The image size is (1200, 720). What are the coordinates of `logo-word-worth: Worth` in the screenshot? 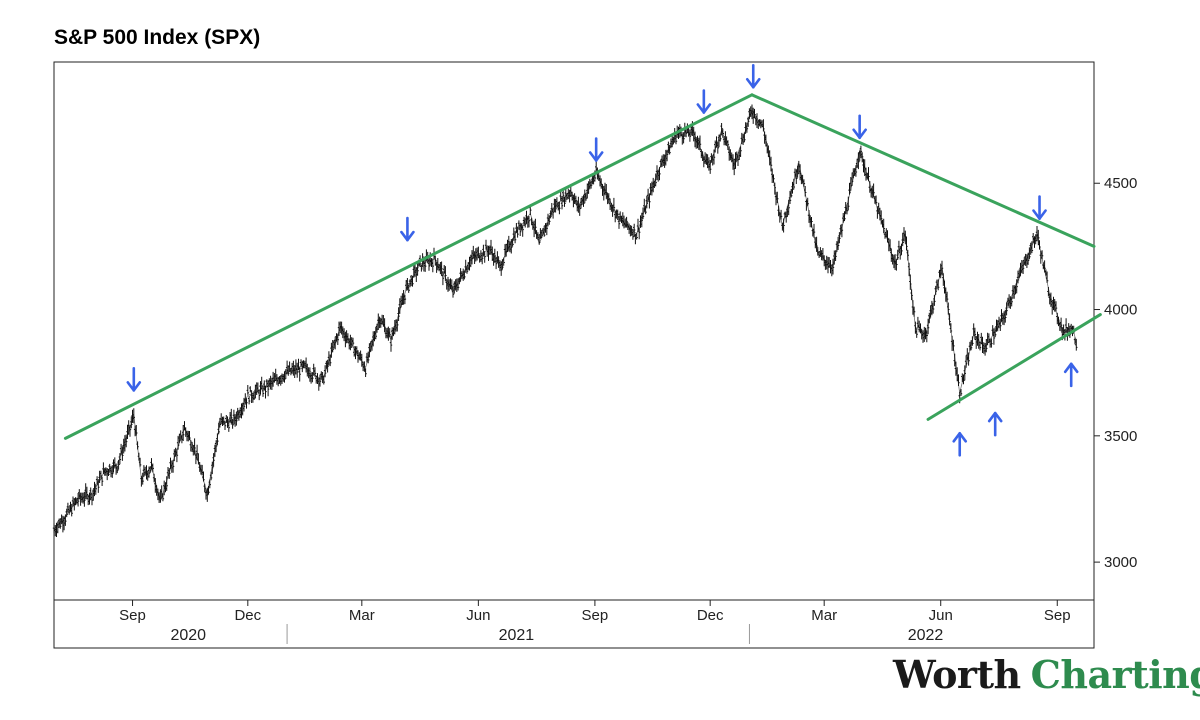 It's located at (957, 674).